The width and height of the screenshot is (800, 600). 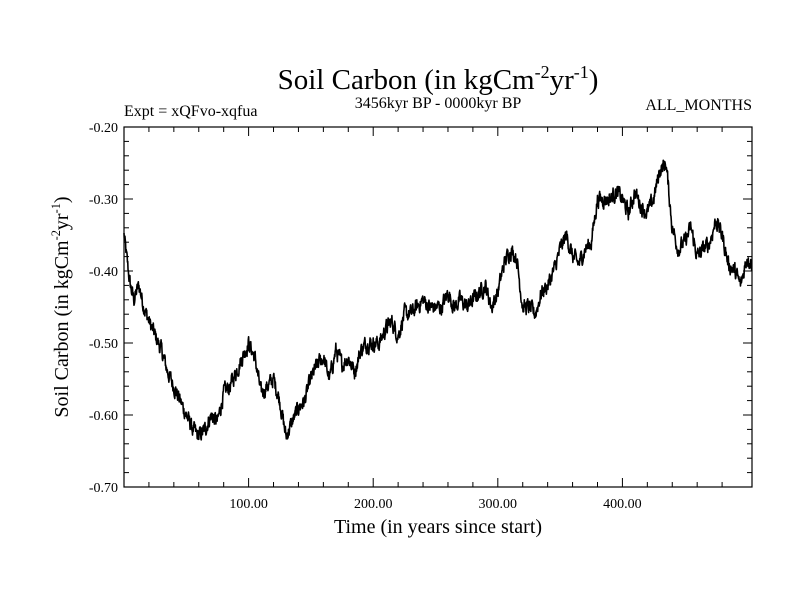 What do you see at coordinates (562, 80) in the screenshot?
I see `chart-title-unit-2: yr` at bounding box center [562, 80].